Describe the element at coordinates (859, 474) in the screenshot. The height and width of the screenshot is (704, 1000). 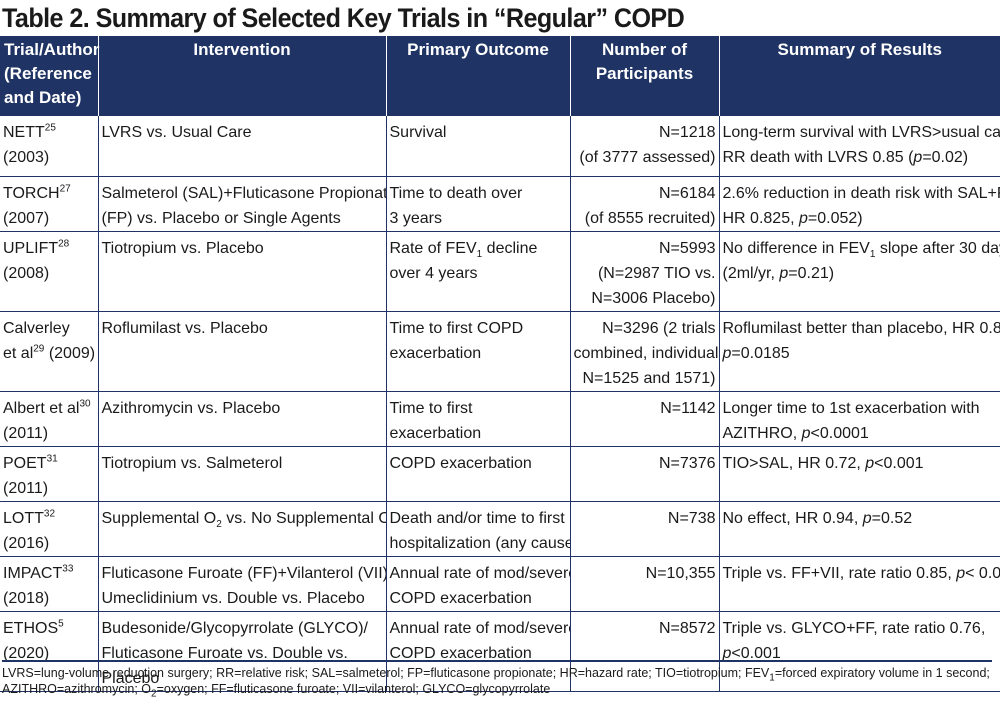
I see `cell-summary-of-results: TIO>SAL, HR 0.72, p<0.001` at that location.